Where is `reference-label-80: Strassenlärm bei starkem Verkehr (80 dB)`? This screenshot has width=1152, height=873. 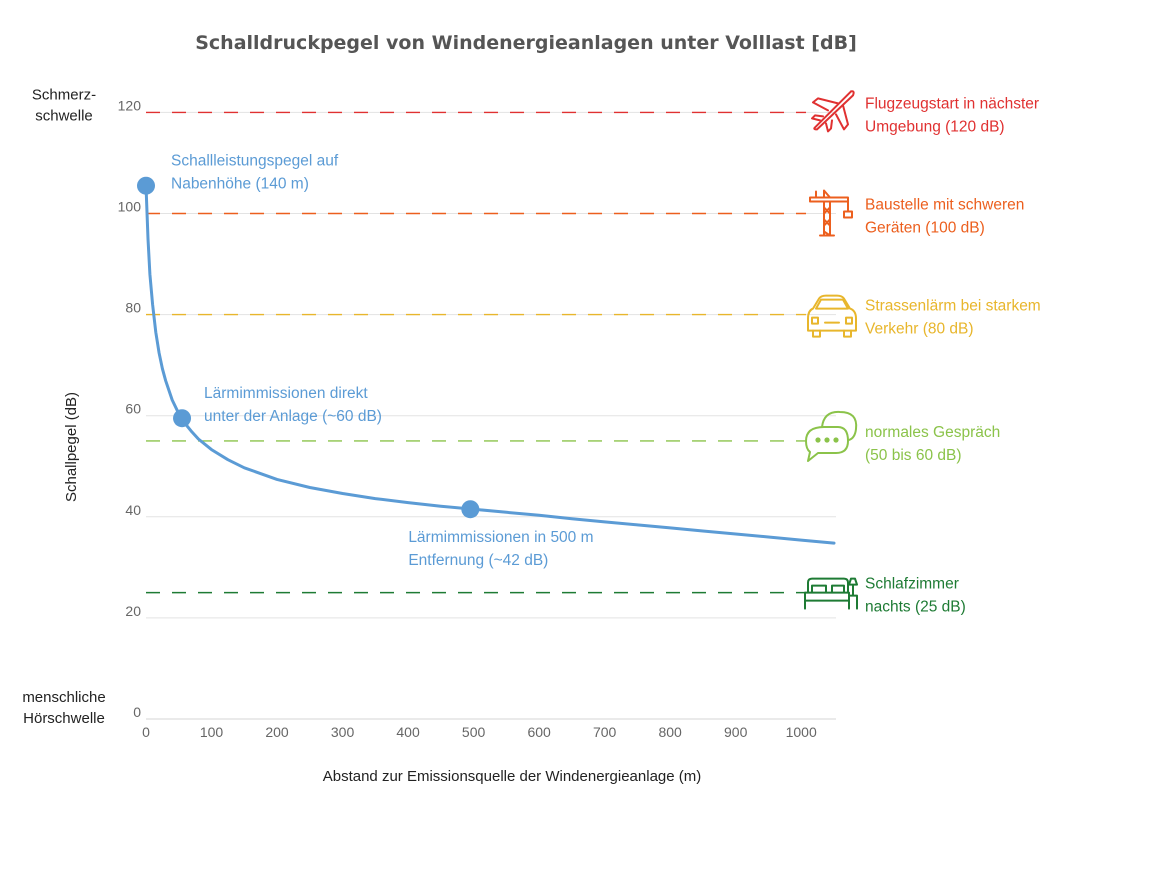 reference-label-80: Strassenlärm bei starkem Verkehr (80 dB) is located at coordinates (953, 318).